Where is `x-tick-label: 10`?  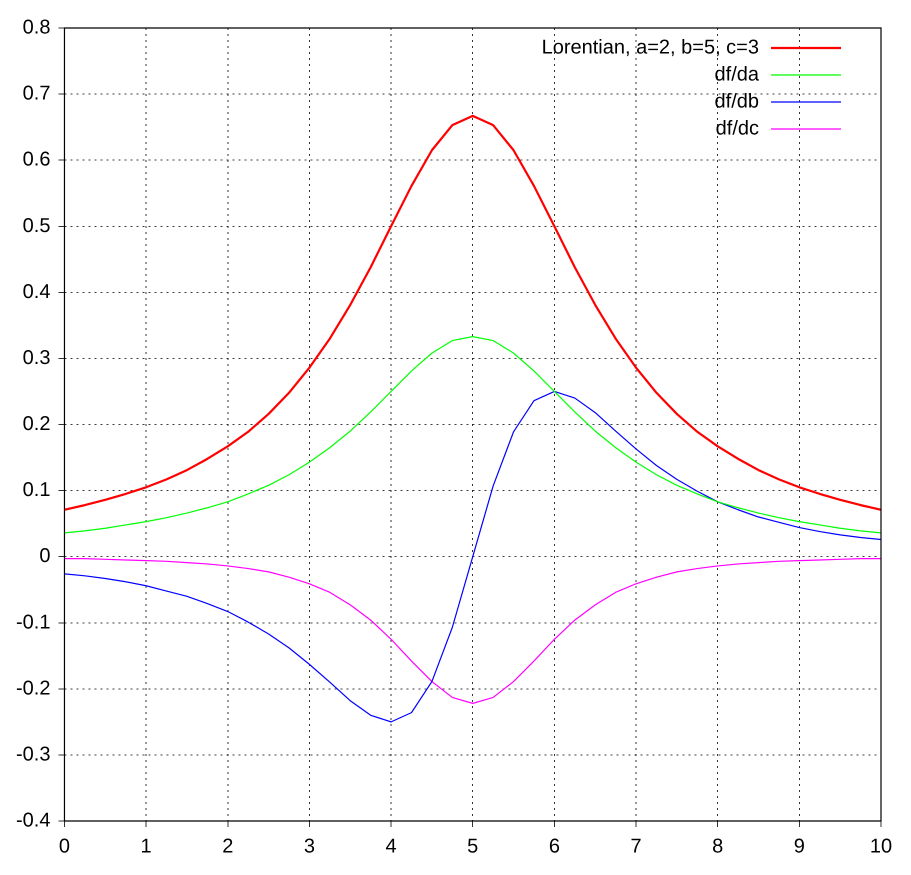
x-tick-label: 10 is located at coordinates (881, 847).